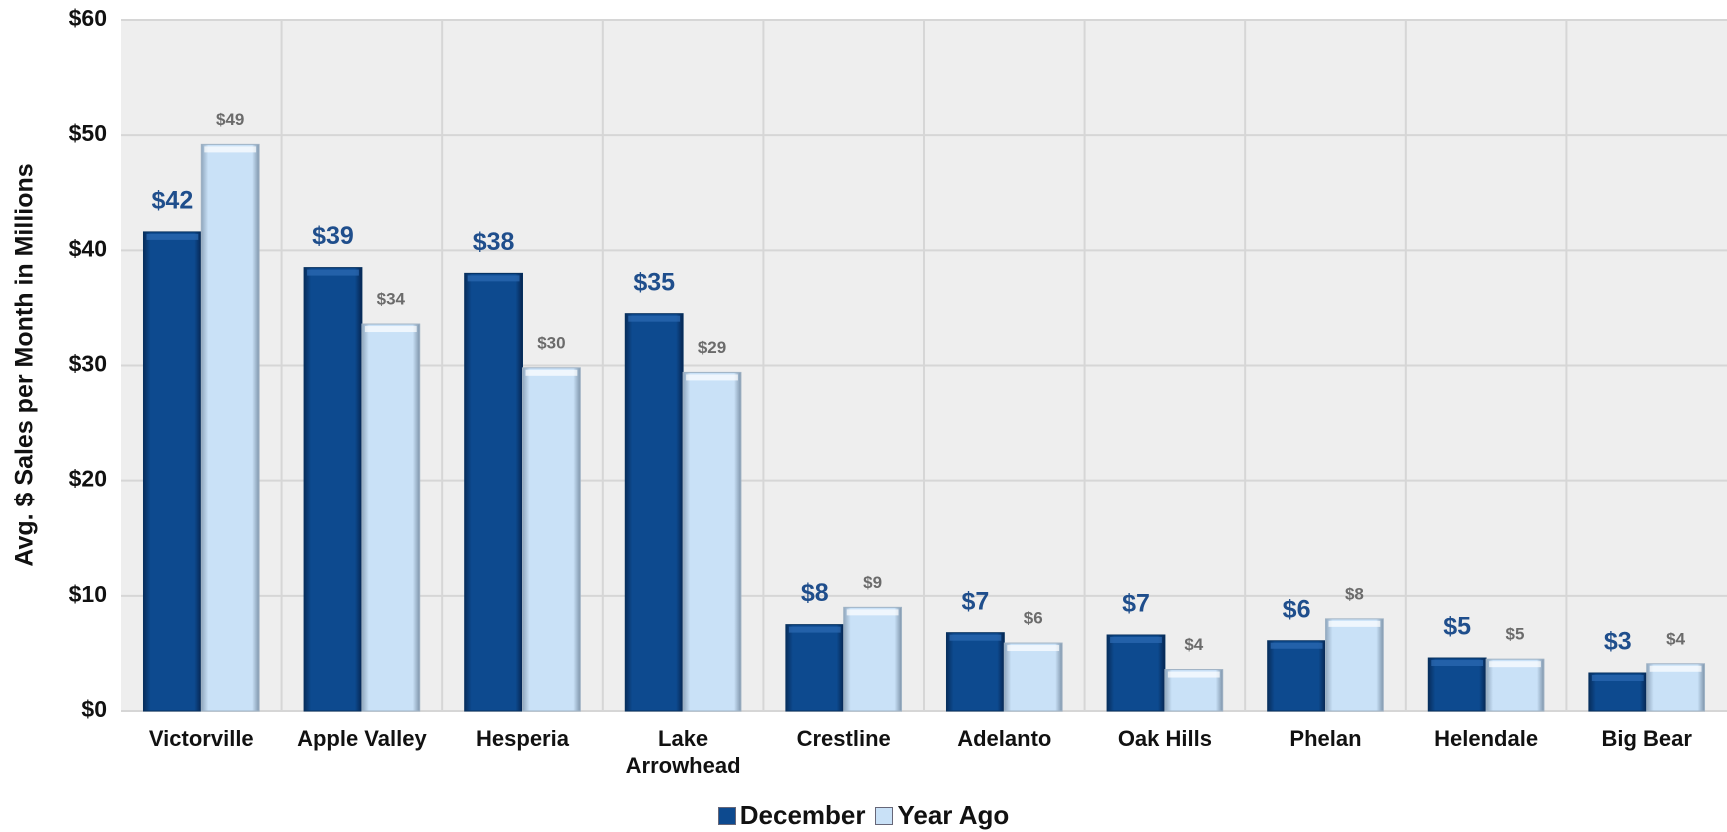 Image resolution: width=1727 pixels, height=832 pixels. Describe the element at coordinates (1618, 642) in the screenshot. I see `value-label: $3` at that location.